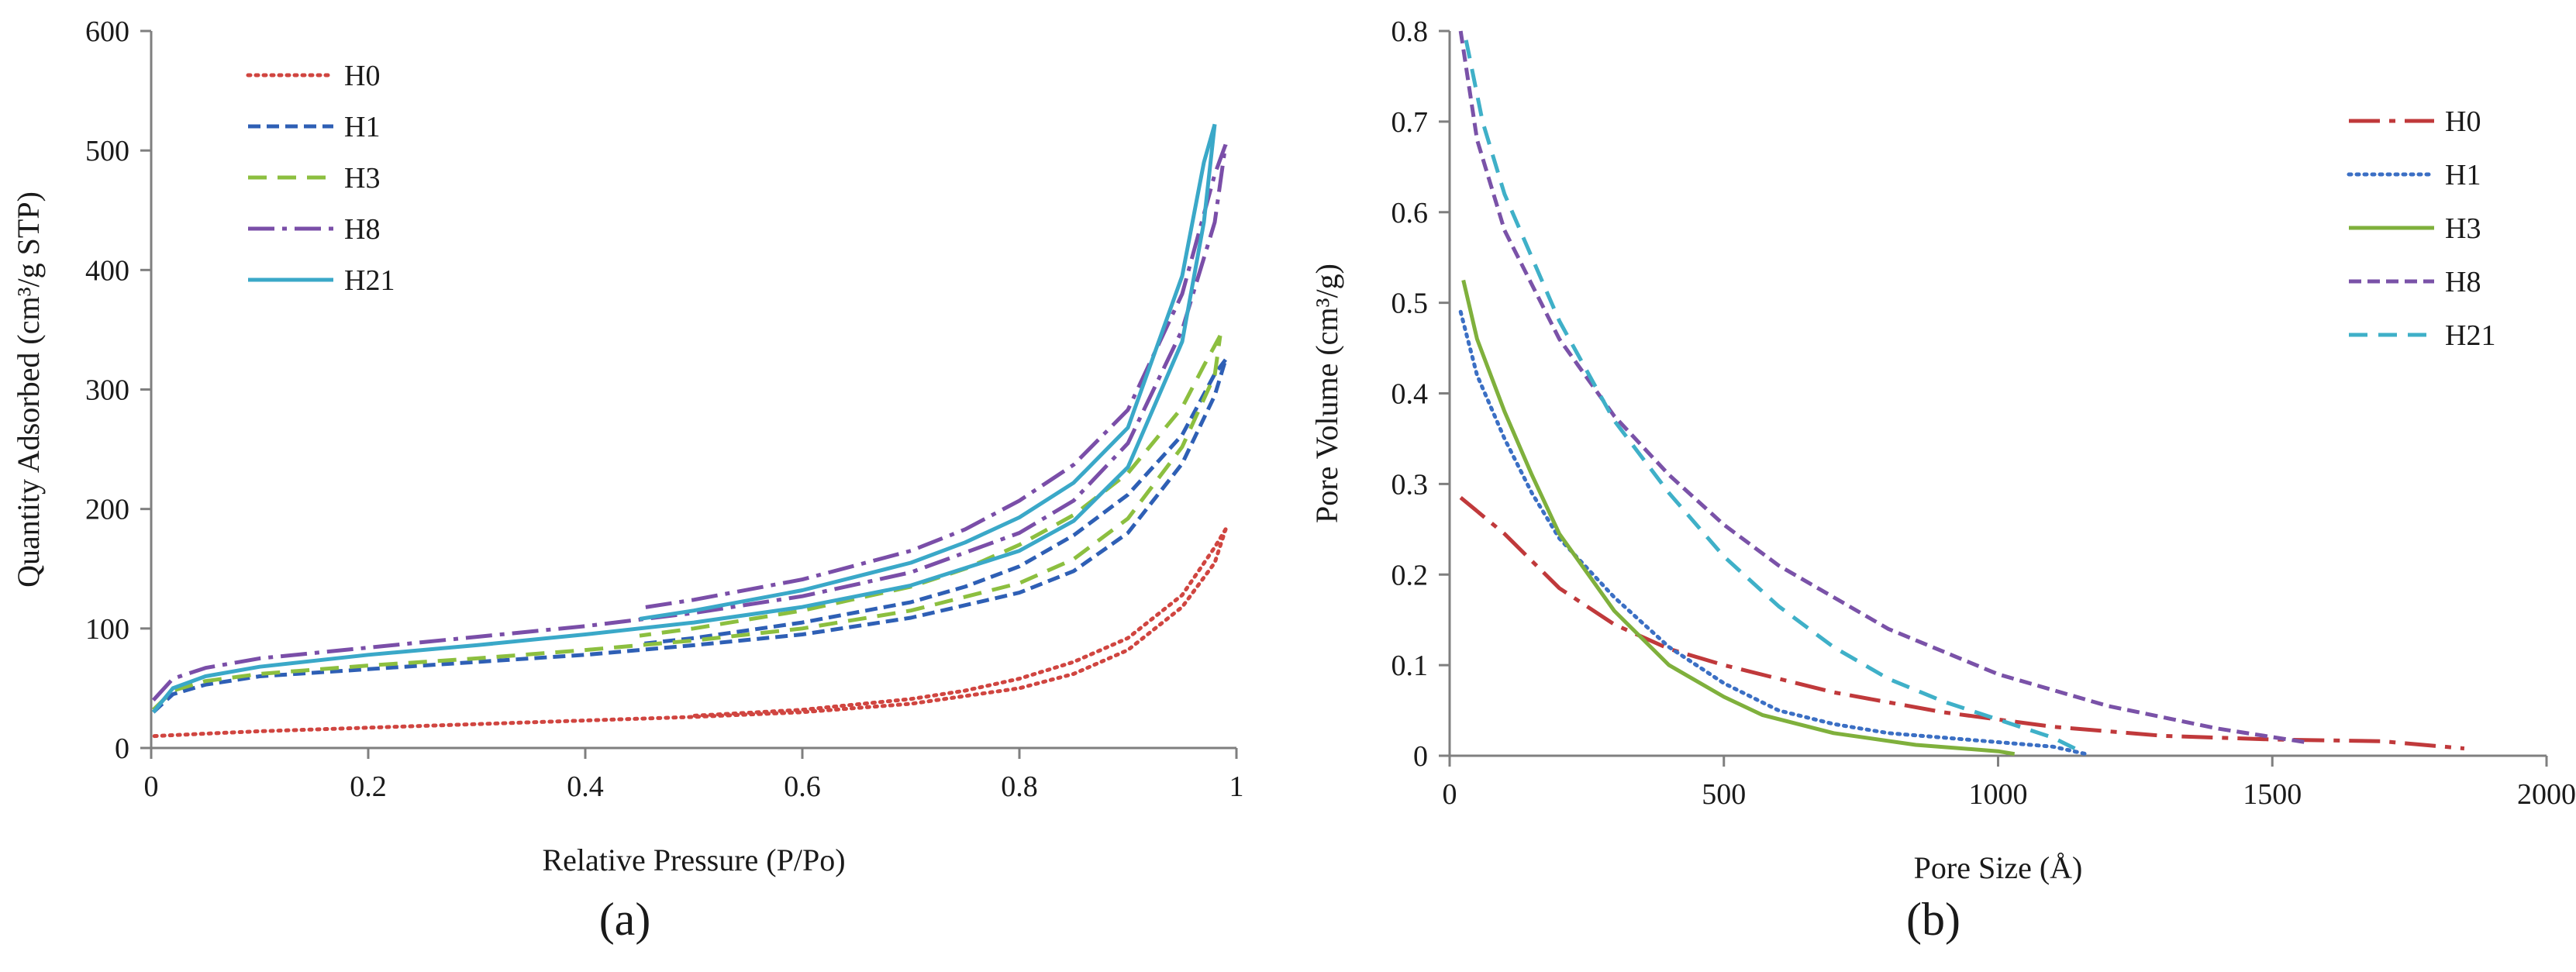  I want to click on chart-b-x-tick-label: 0, so click(1450, 795).